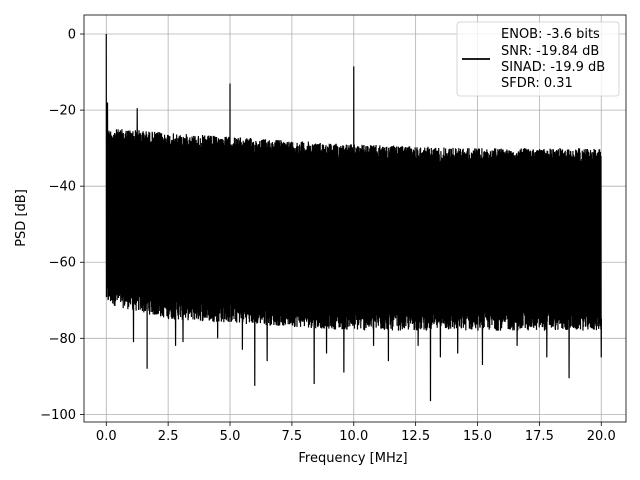 The image size is (640, 480). Describe the element at coordinates (601, 436) in the screenshot. I see `x-tick-label: 20.0` at that location.